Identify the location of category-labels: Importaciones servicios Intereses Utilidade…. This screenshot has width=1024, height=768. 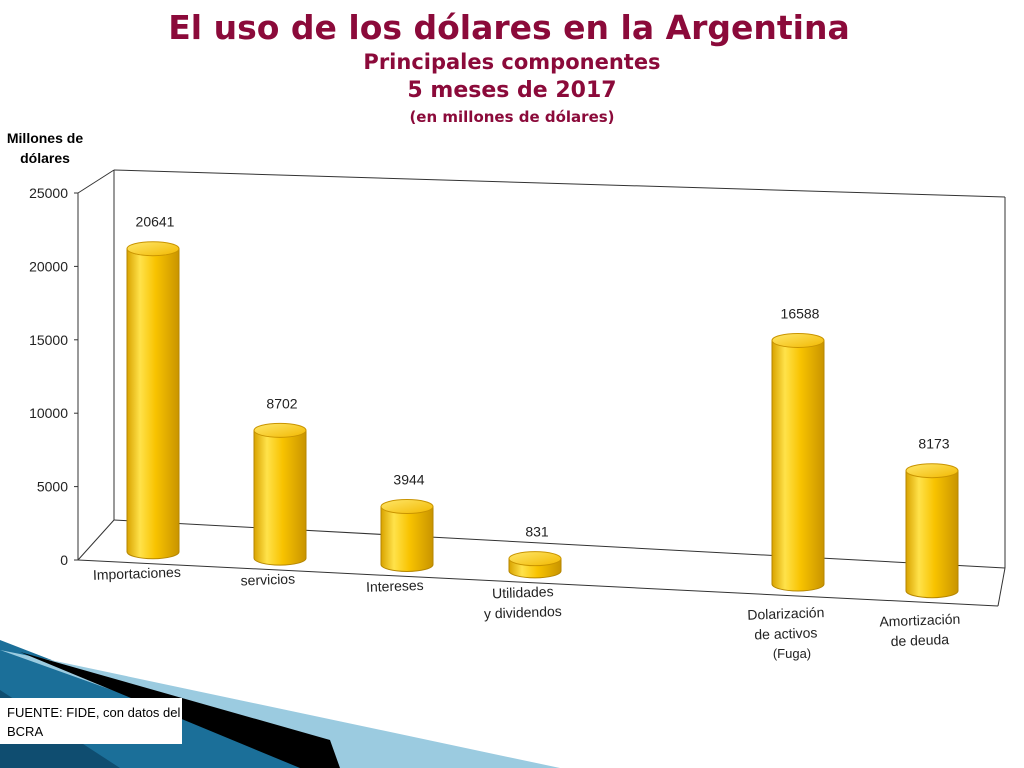
(527, 612).